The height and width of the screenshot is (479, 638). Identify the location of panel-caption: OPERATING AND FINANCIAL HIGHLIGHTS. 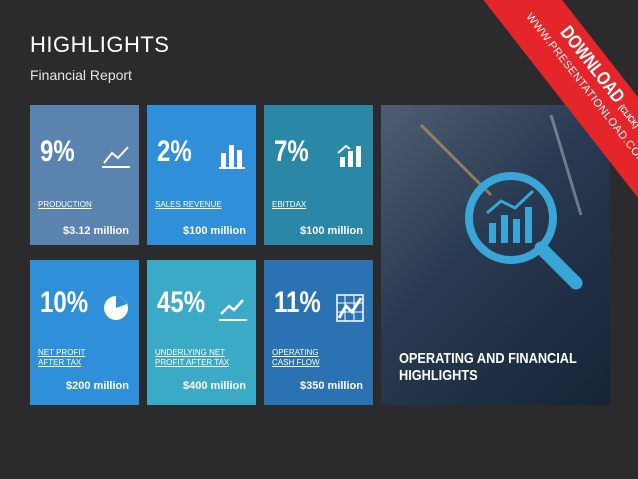
(488, 367).